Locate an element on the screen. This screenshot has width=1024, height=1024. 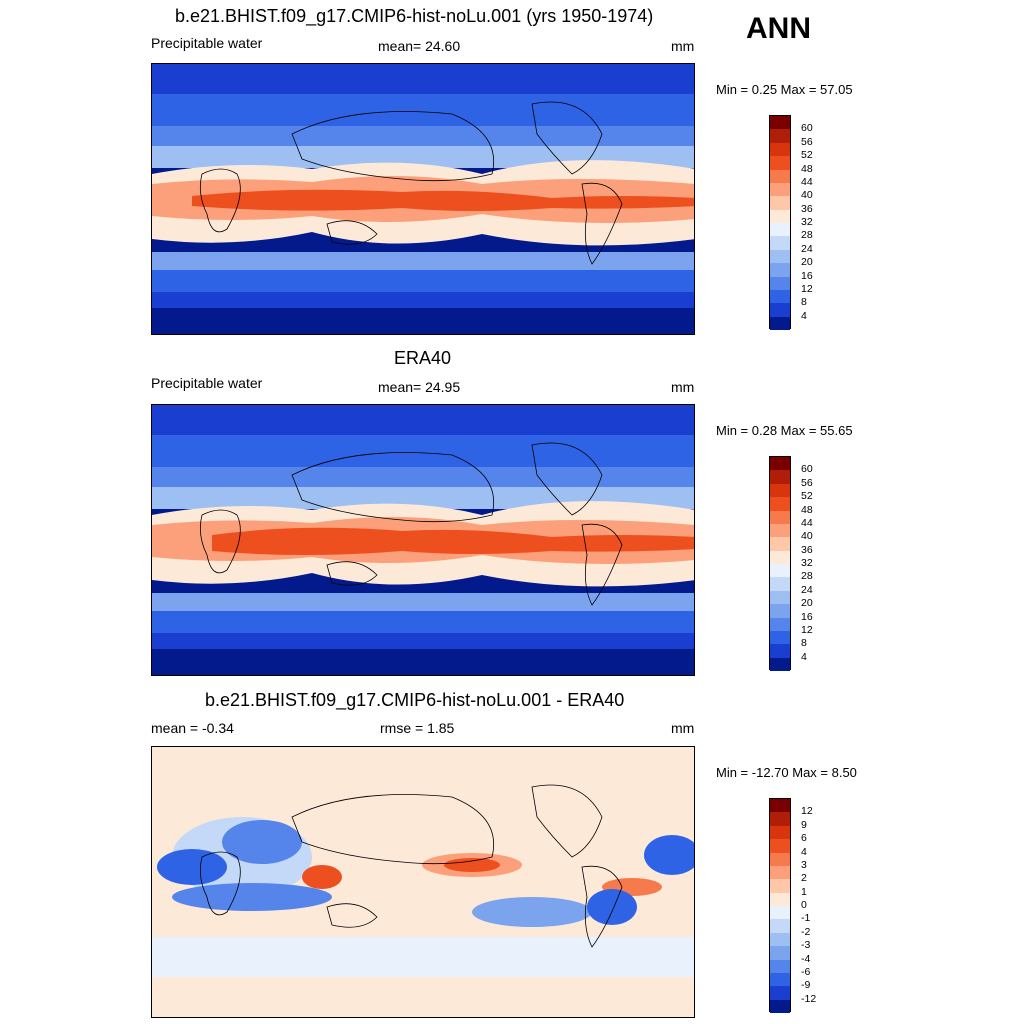
colorbar-tick-label: -1 is located at coordinates (806, 918).